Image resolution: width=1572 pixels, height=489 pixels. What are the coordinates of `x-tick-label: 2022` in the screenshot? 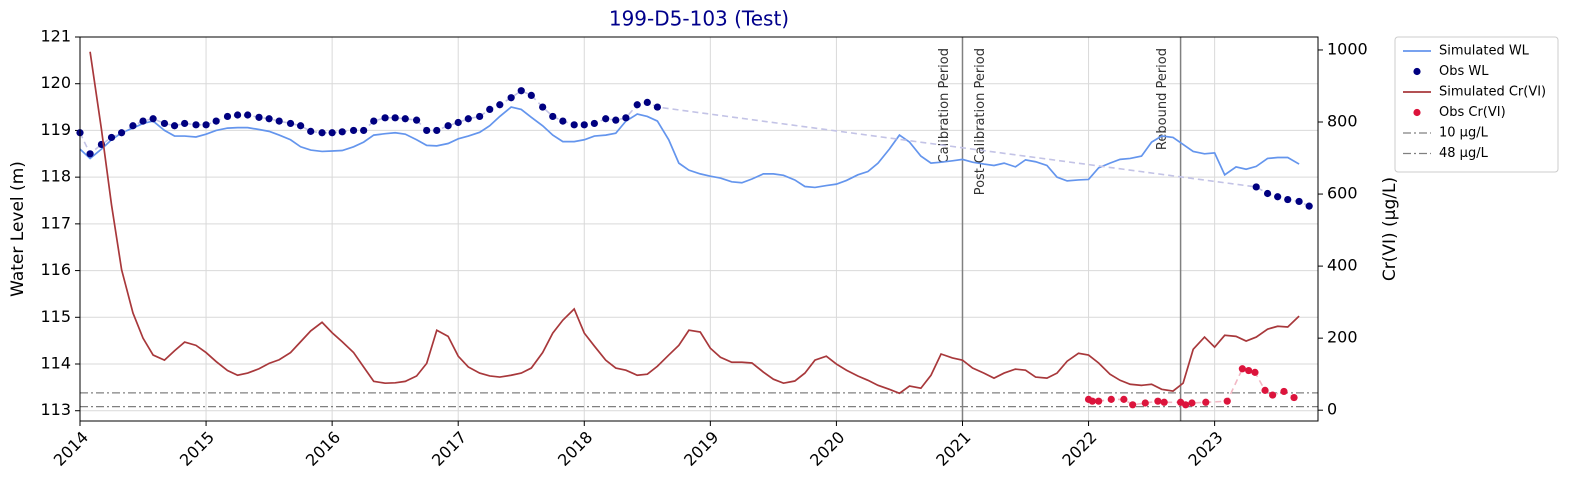 It's located at (1079, 449).